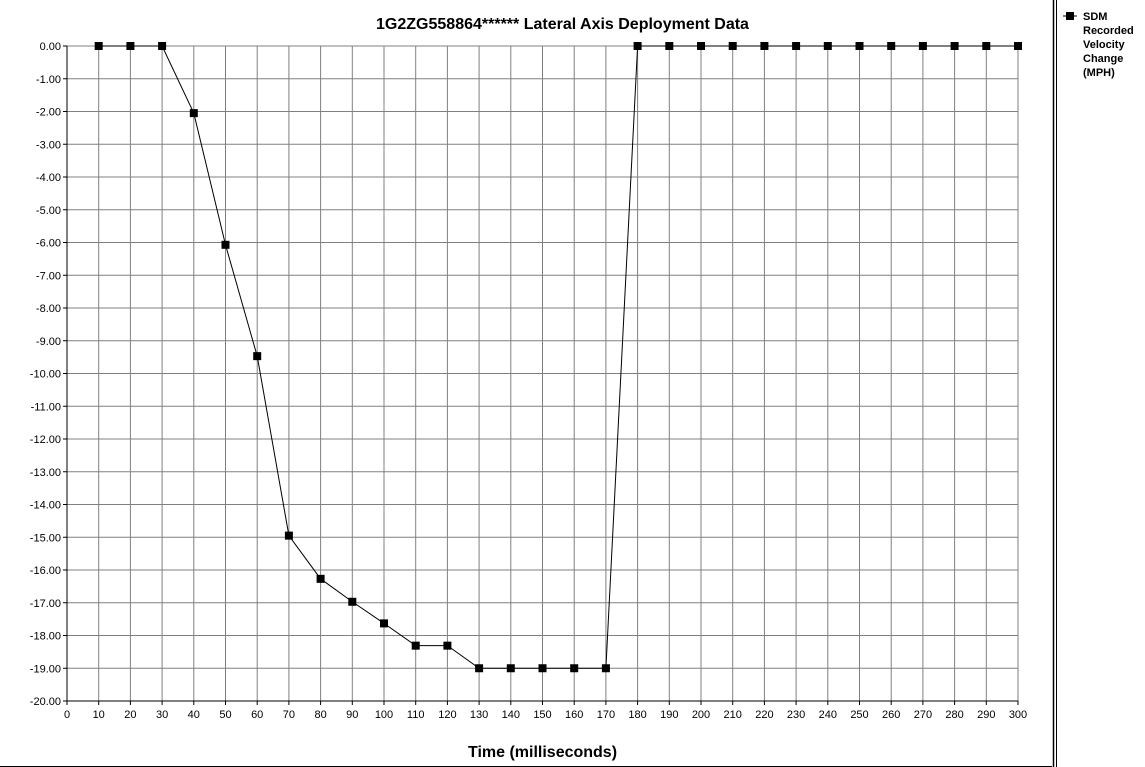  I want to click on x-tick-label: 40, so click(194, 715).